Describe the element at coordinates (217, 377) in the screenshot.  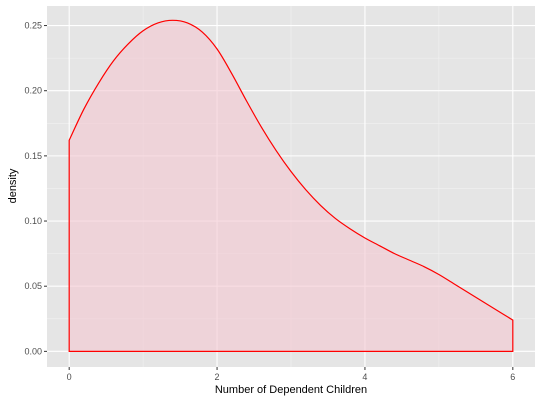
I see `x-tick-label: 2` at that location.